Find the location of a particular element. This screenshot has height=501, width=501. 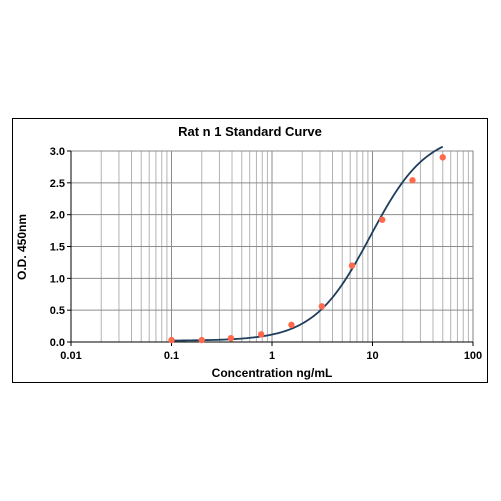

y-axis-title: O.D. 450nm is located at coordinates (22, 247).